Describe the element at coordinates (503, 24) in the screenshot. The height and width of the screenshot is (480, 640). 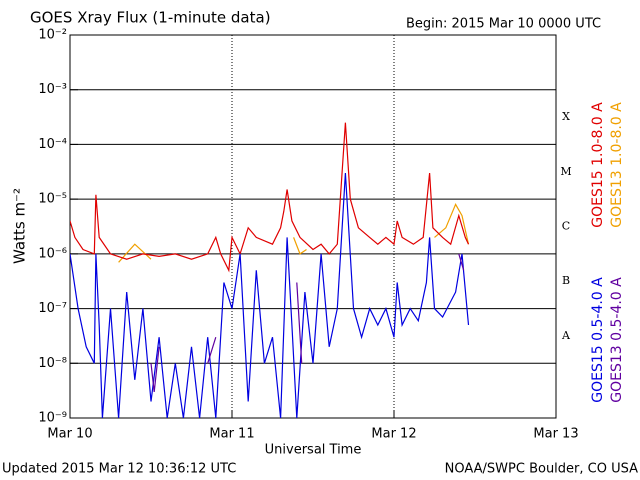
I see `chart-subtitle: Begin: 2015 Mar 10 0000 UTC` at that location.